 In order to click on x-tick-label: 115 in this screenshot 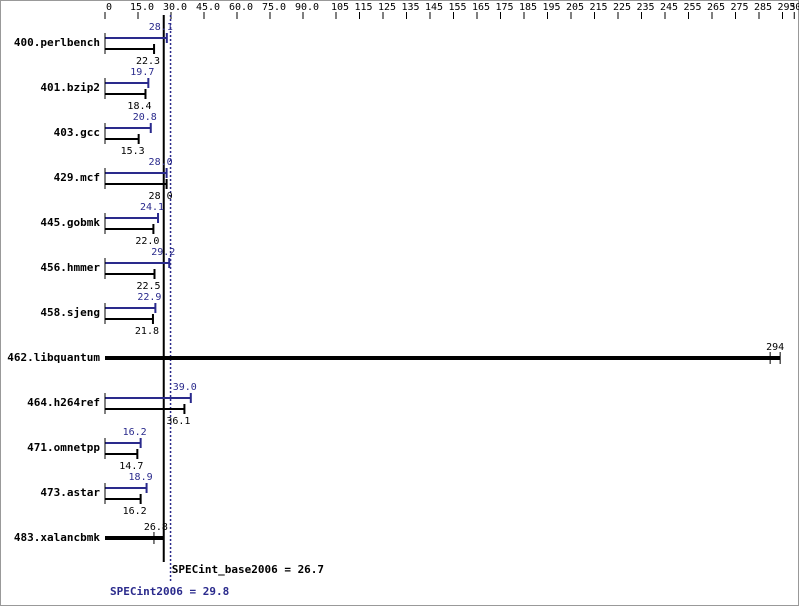, I will do `click(363, 7)`.